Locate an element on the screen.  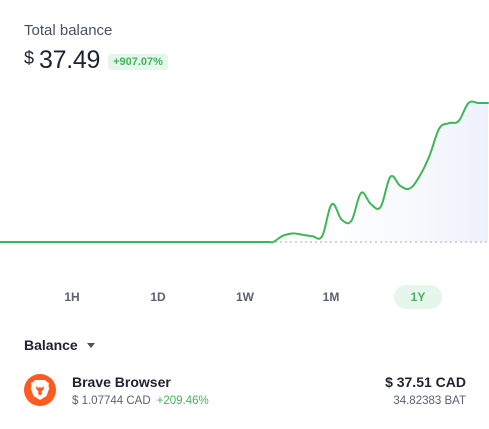
range-1w-button: 1W is located at coordinates (245, 297).